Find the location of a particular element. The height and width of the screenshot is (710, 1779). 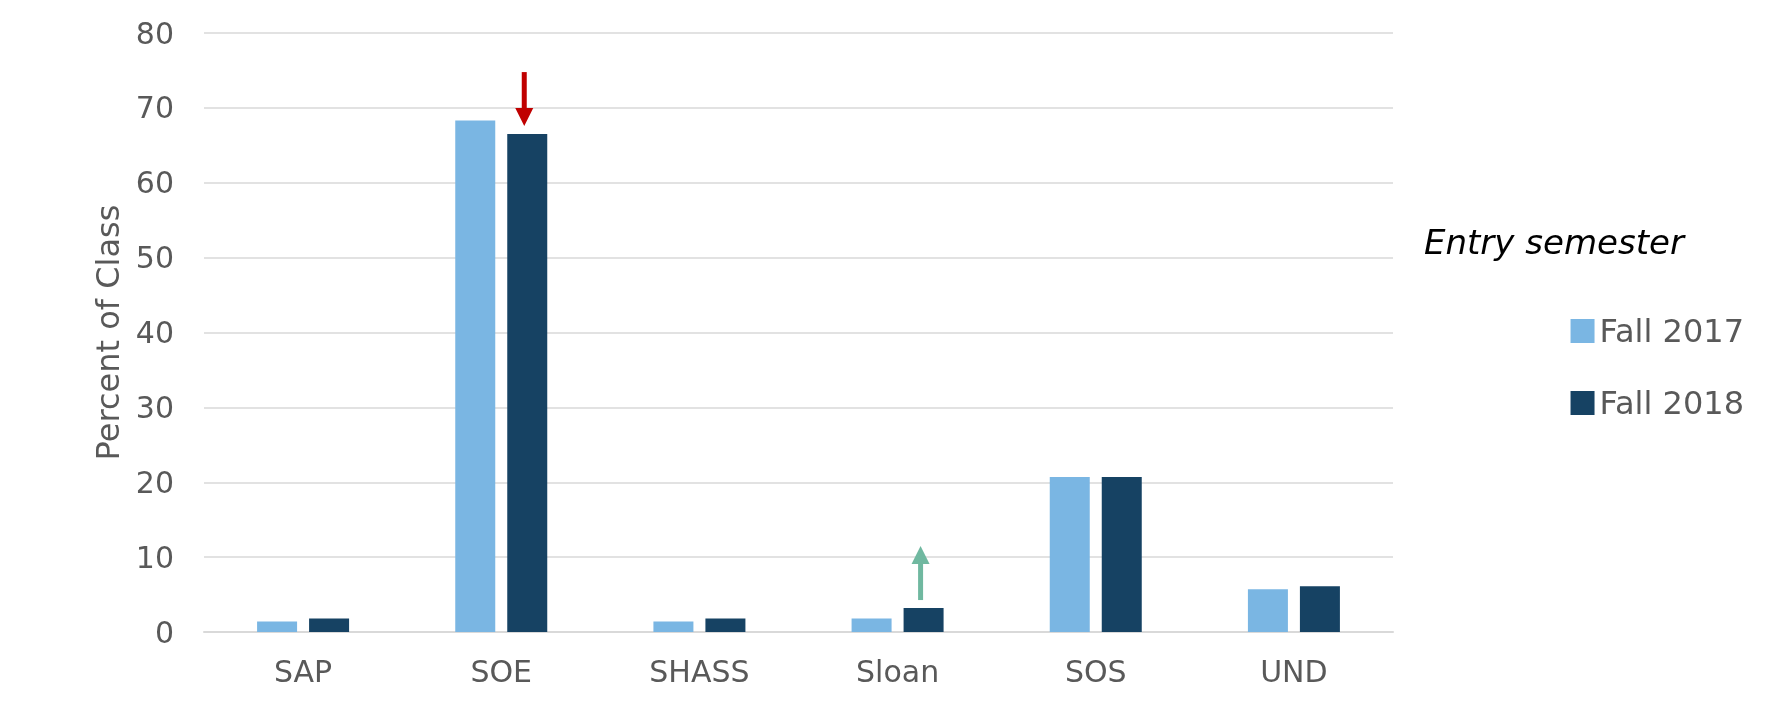

x-tick-label: SOS is located at coordinates (1095, 671).